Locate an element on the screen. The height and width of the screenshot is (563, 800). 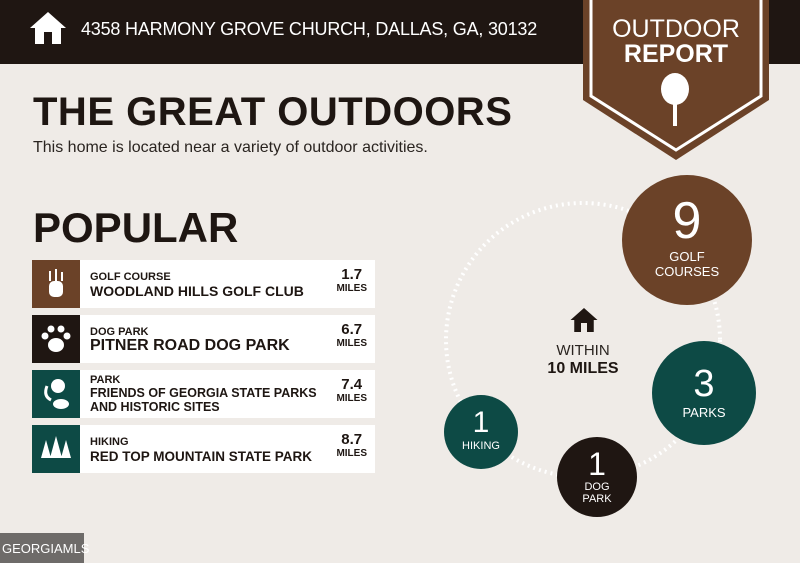
golf-bag-icon is located at coordinates (56, 284).